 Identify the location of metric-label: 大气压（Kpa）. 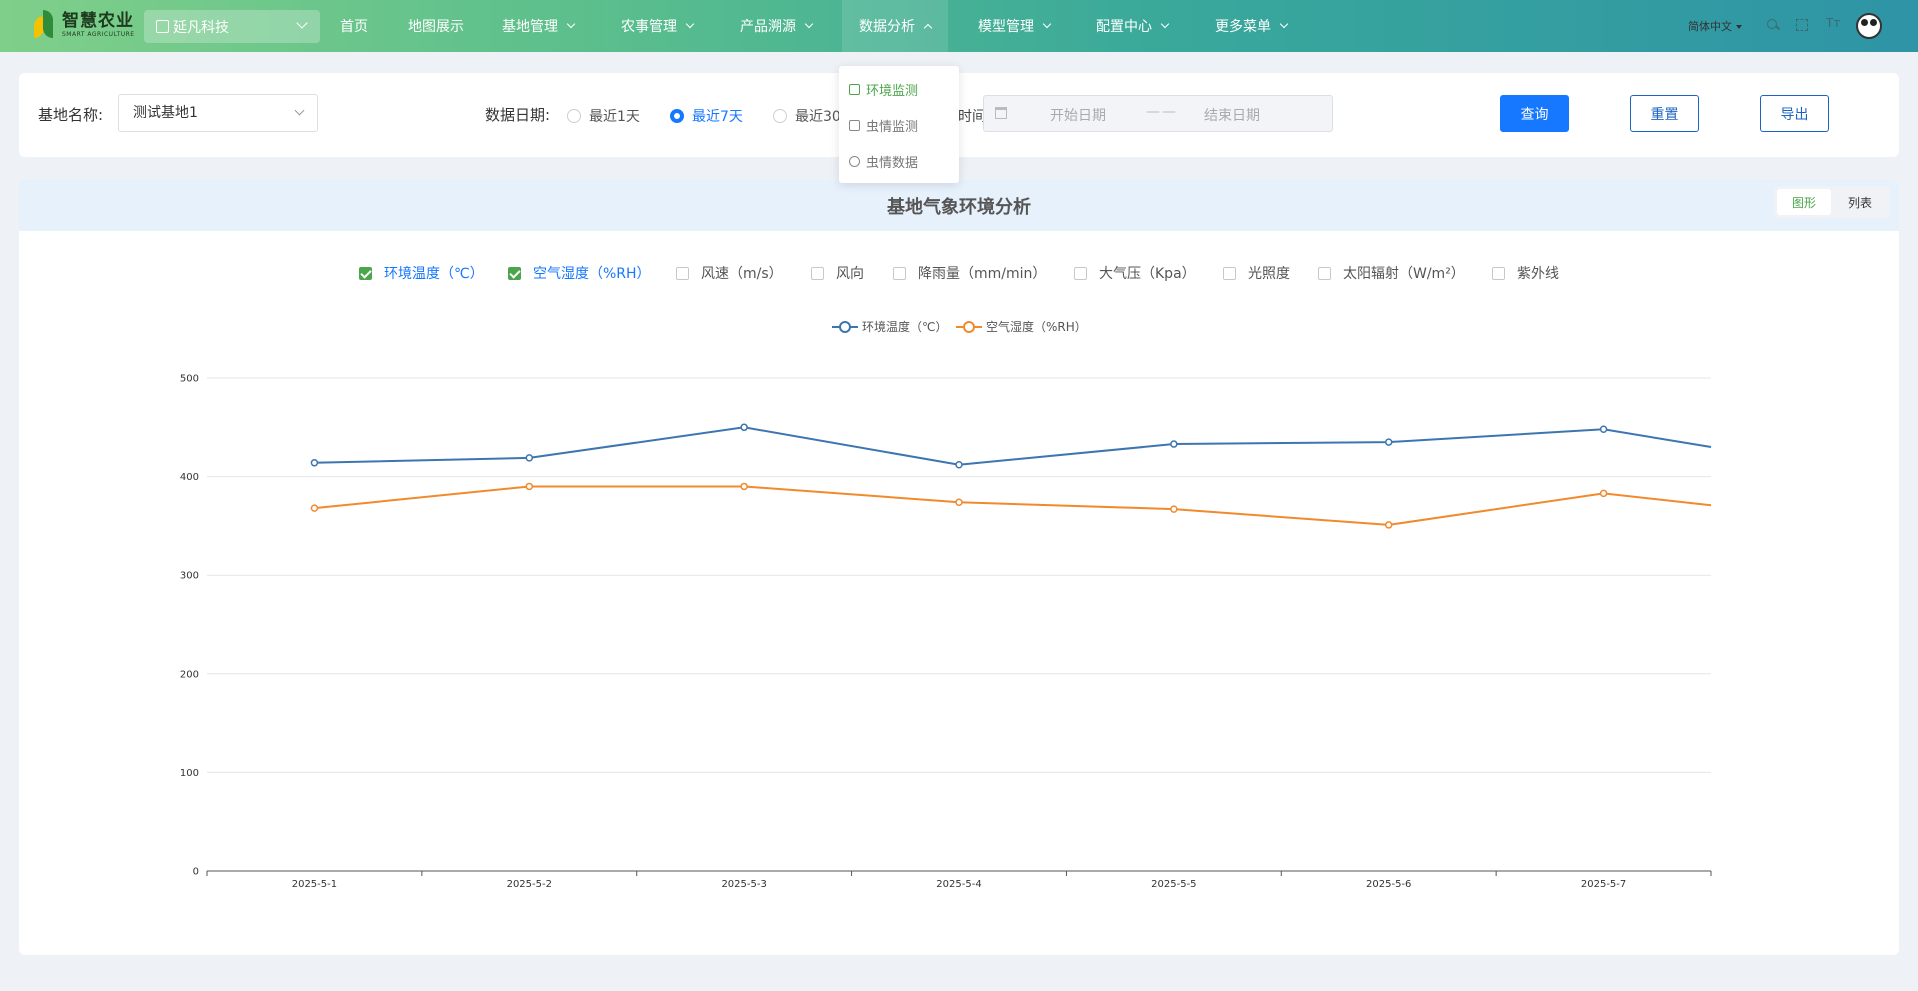
(1147, 274).